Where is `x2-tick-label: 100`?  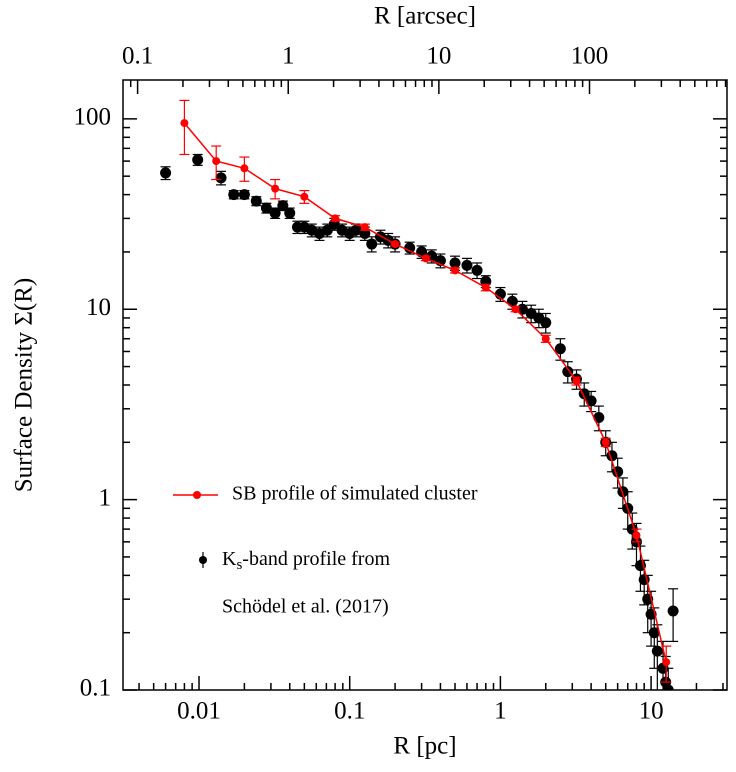 x2-tick-label: 100 is located at coordinates (590, 56).